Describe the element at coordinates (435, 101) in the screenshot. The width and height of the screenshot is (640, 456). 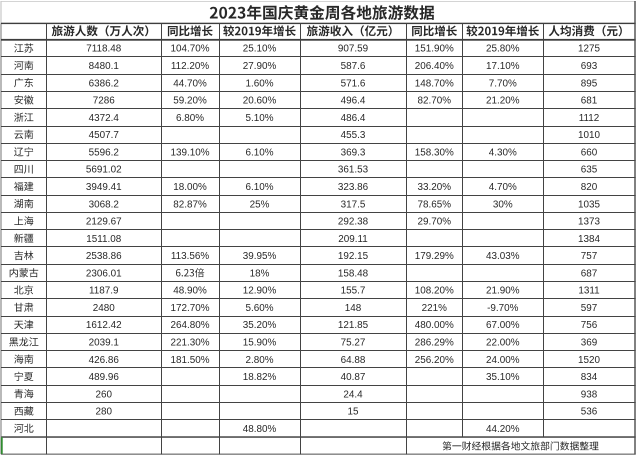
I see `svg-text: 82.70%` at that location.